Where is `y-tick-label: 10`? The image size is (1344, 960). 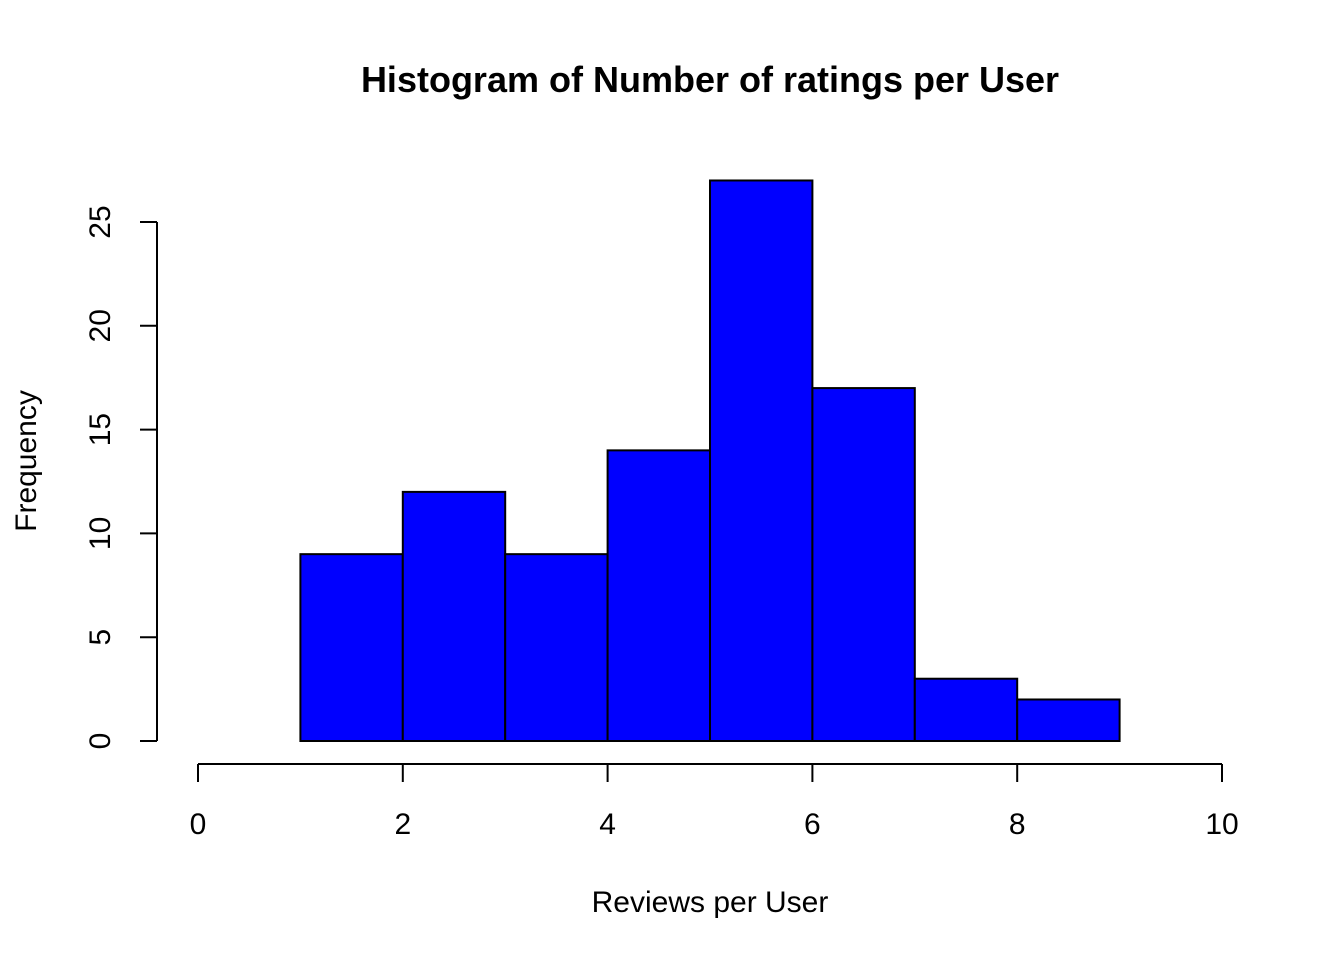 y-tick-label: 10 is located at coordinates (100, 533).